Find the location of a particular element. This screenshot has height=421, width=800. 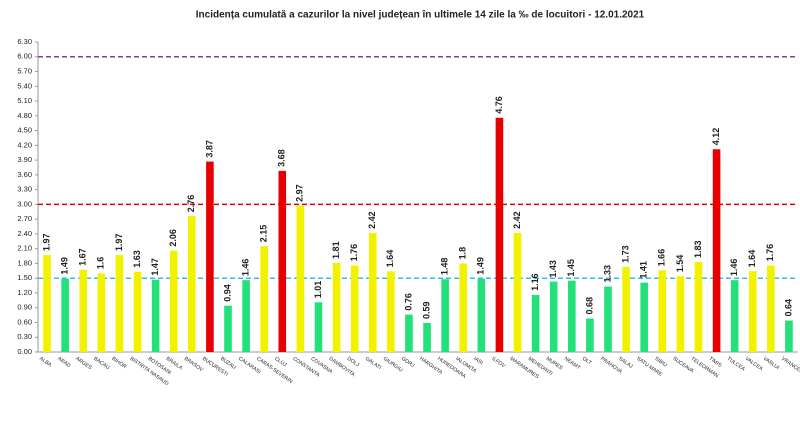

y-tick-label: 4.20 is located at coordinates (24, 144).